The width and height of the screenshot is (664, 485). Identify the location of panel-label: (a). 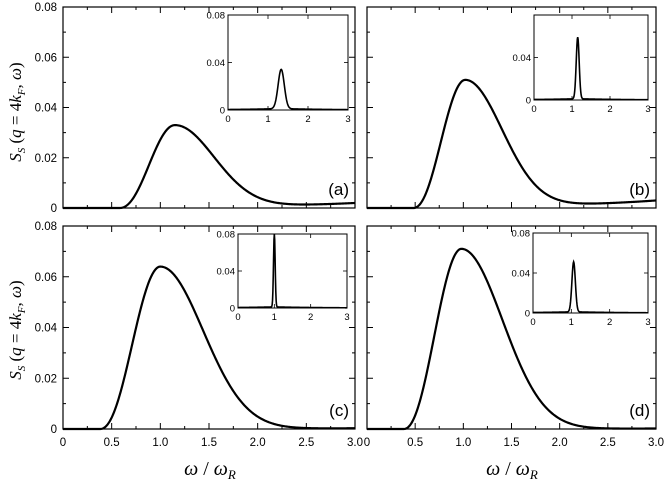
(338, 189).